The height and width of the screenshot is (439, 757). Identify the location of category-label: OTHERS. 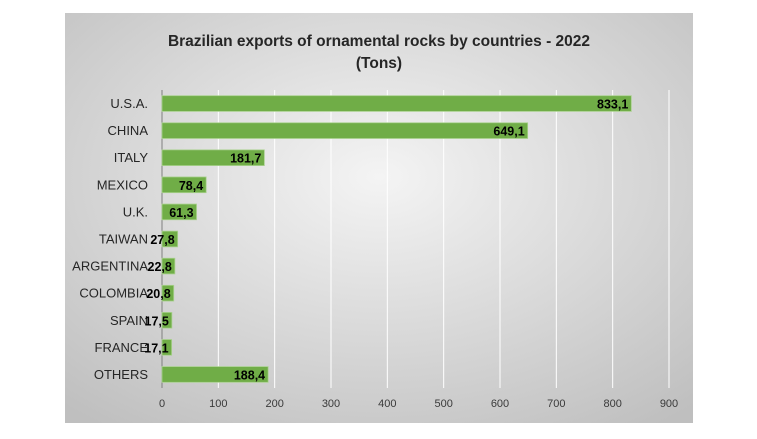
(121, 374).